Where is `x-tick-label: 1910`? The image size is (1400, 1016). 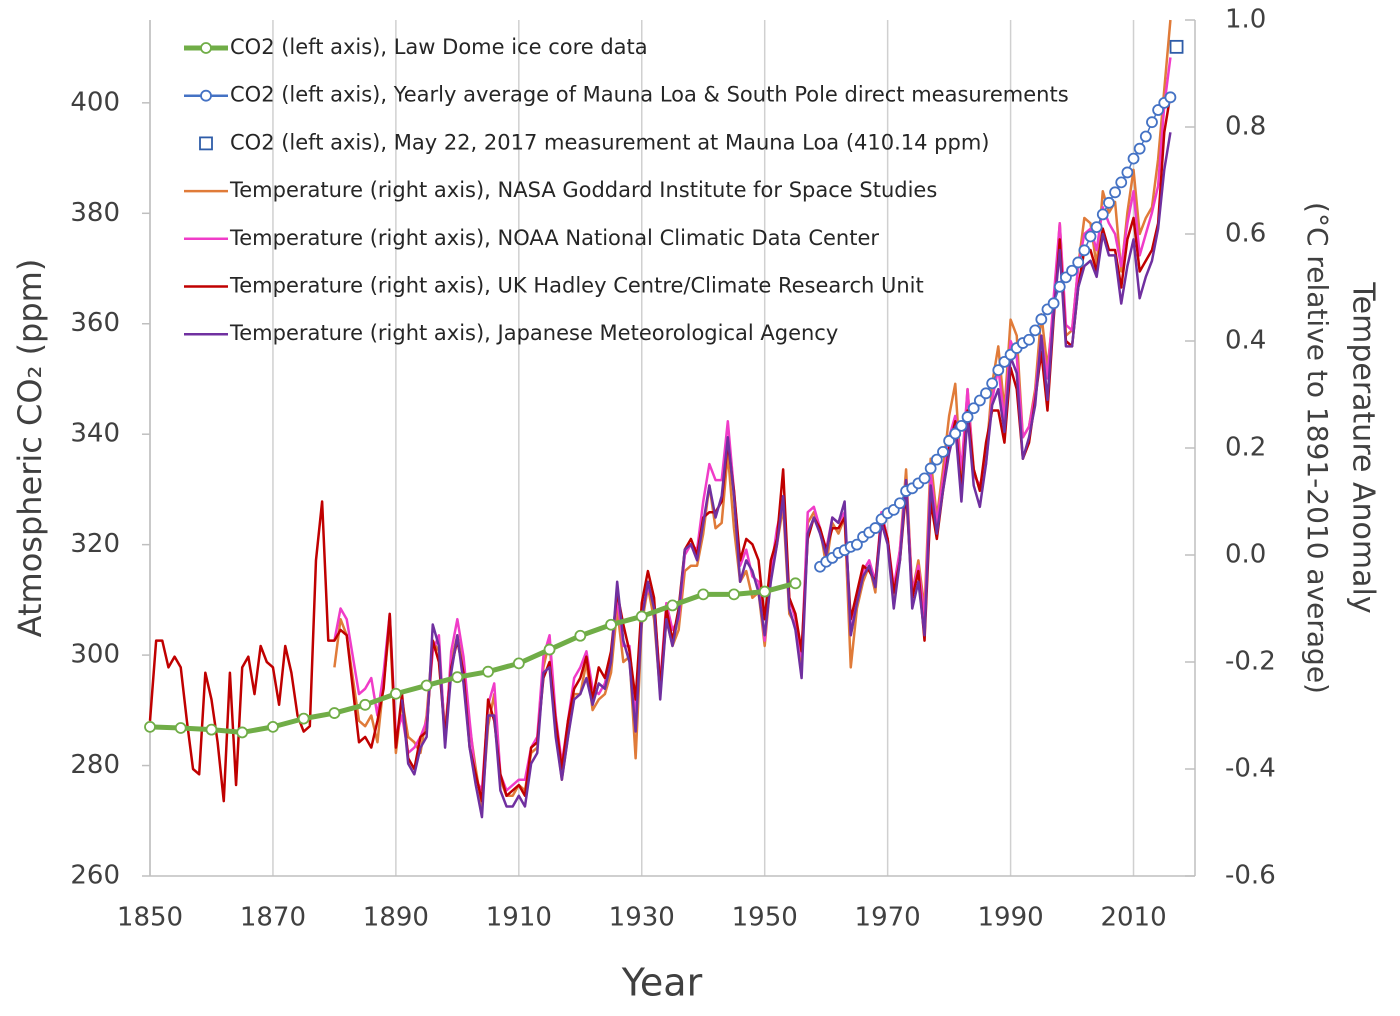
x-tick-label: 1910 is located at coordinates (519, 918).